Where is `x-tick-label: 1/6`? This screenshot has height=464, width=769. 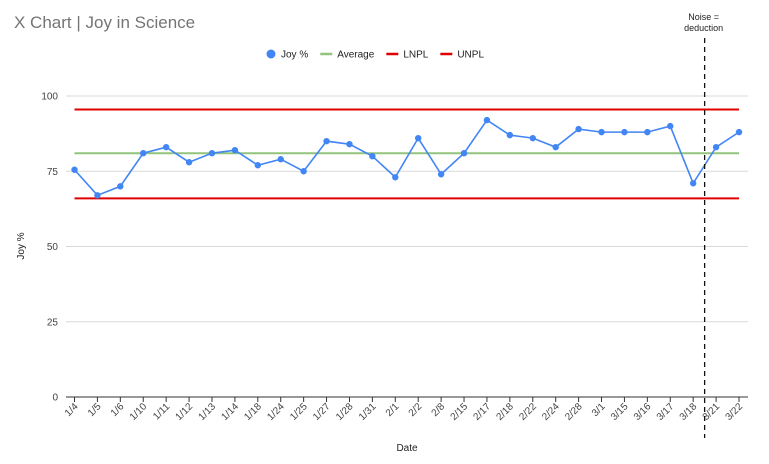
x-tick-label: 1/6 is located at coordinates (118, 410).